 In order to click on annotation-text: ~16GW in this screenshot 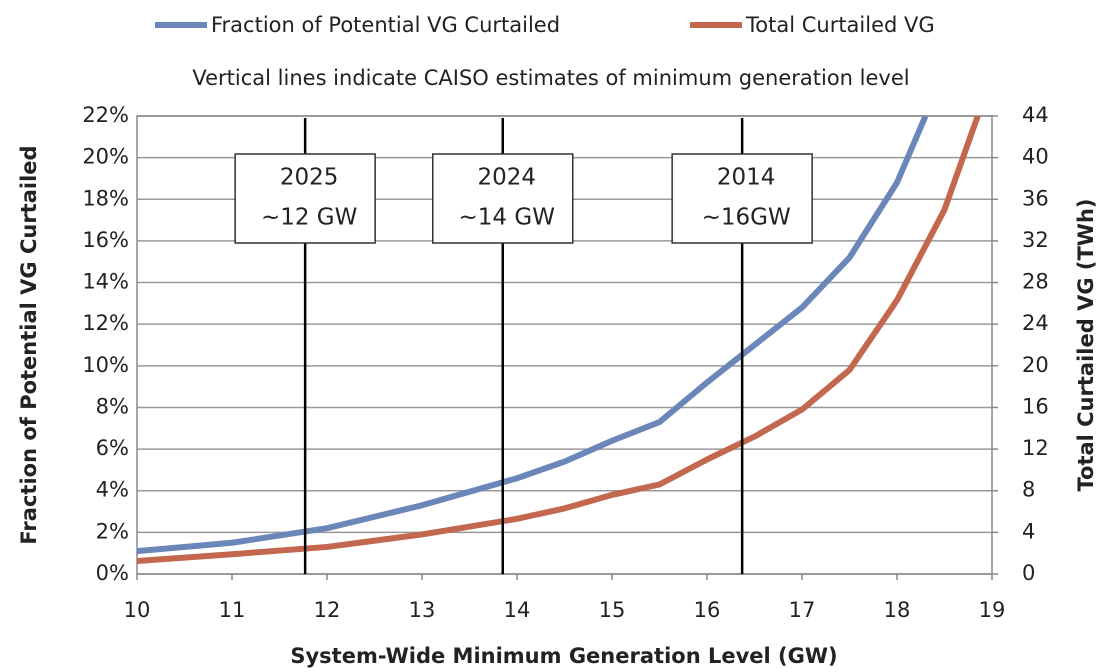, I will do `click(746, 218)`.